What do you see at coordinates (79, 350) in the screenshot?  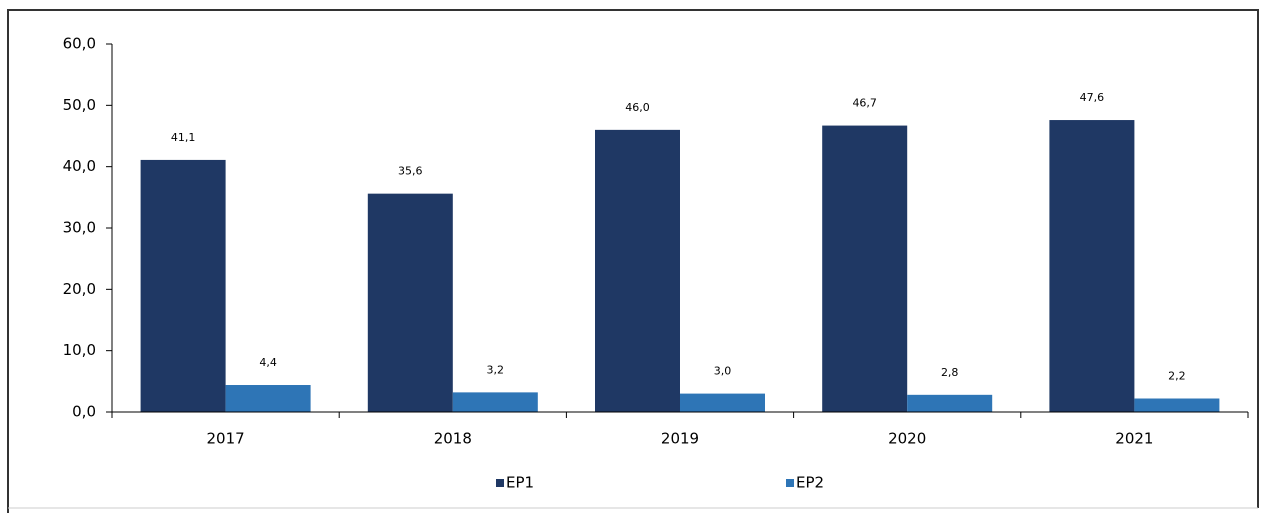 I see `y-tick-label: 10,0` at bounding box center [79, 350].